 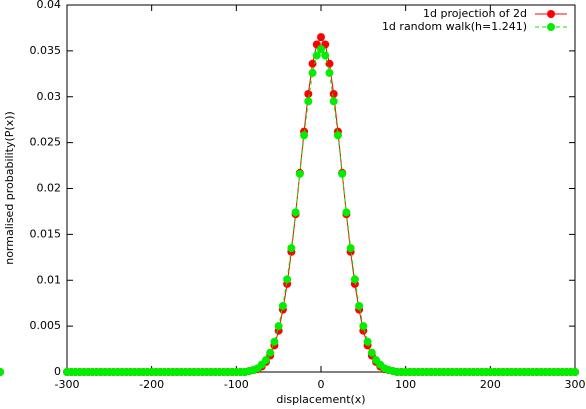 What do you see at coordinates (46, 50) in the screenshot?
I see `y-tick-label: 0.035` at bounding box center [46, 50].